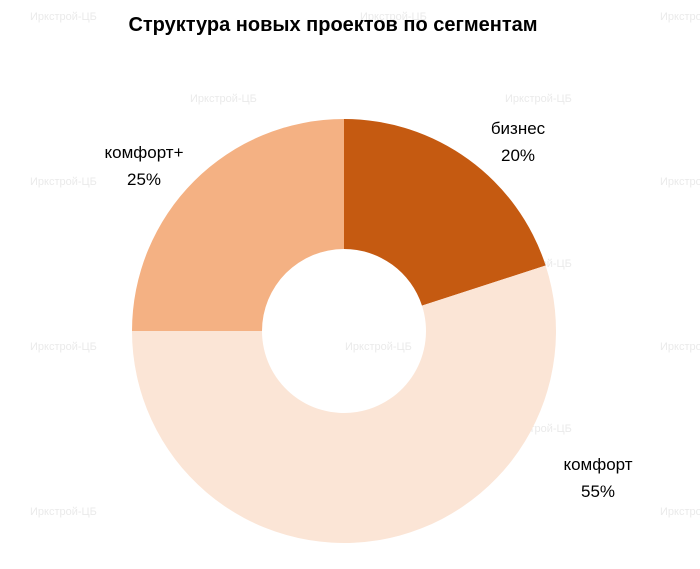 The height and width of the screenshot is (569, 700). What do you see at coordinates (597, 464) in the screenshot?
I see `slice-category-label: комфорт` at bounding box center [597, 464].